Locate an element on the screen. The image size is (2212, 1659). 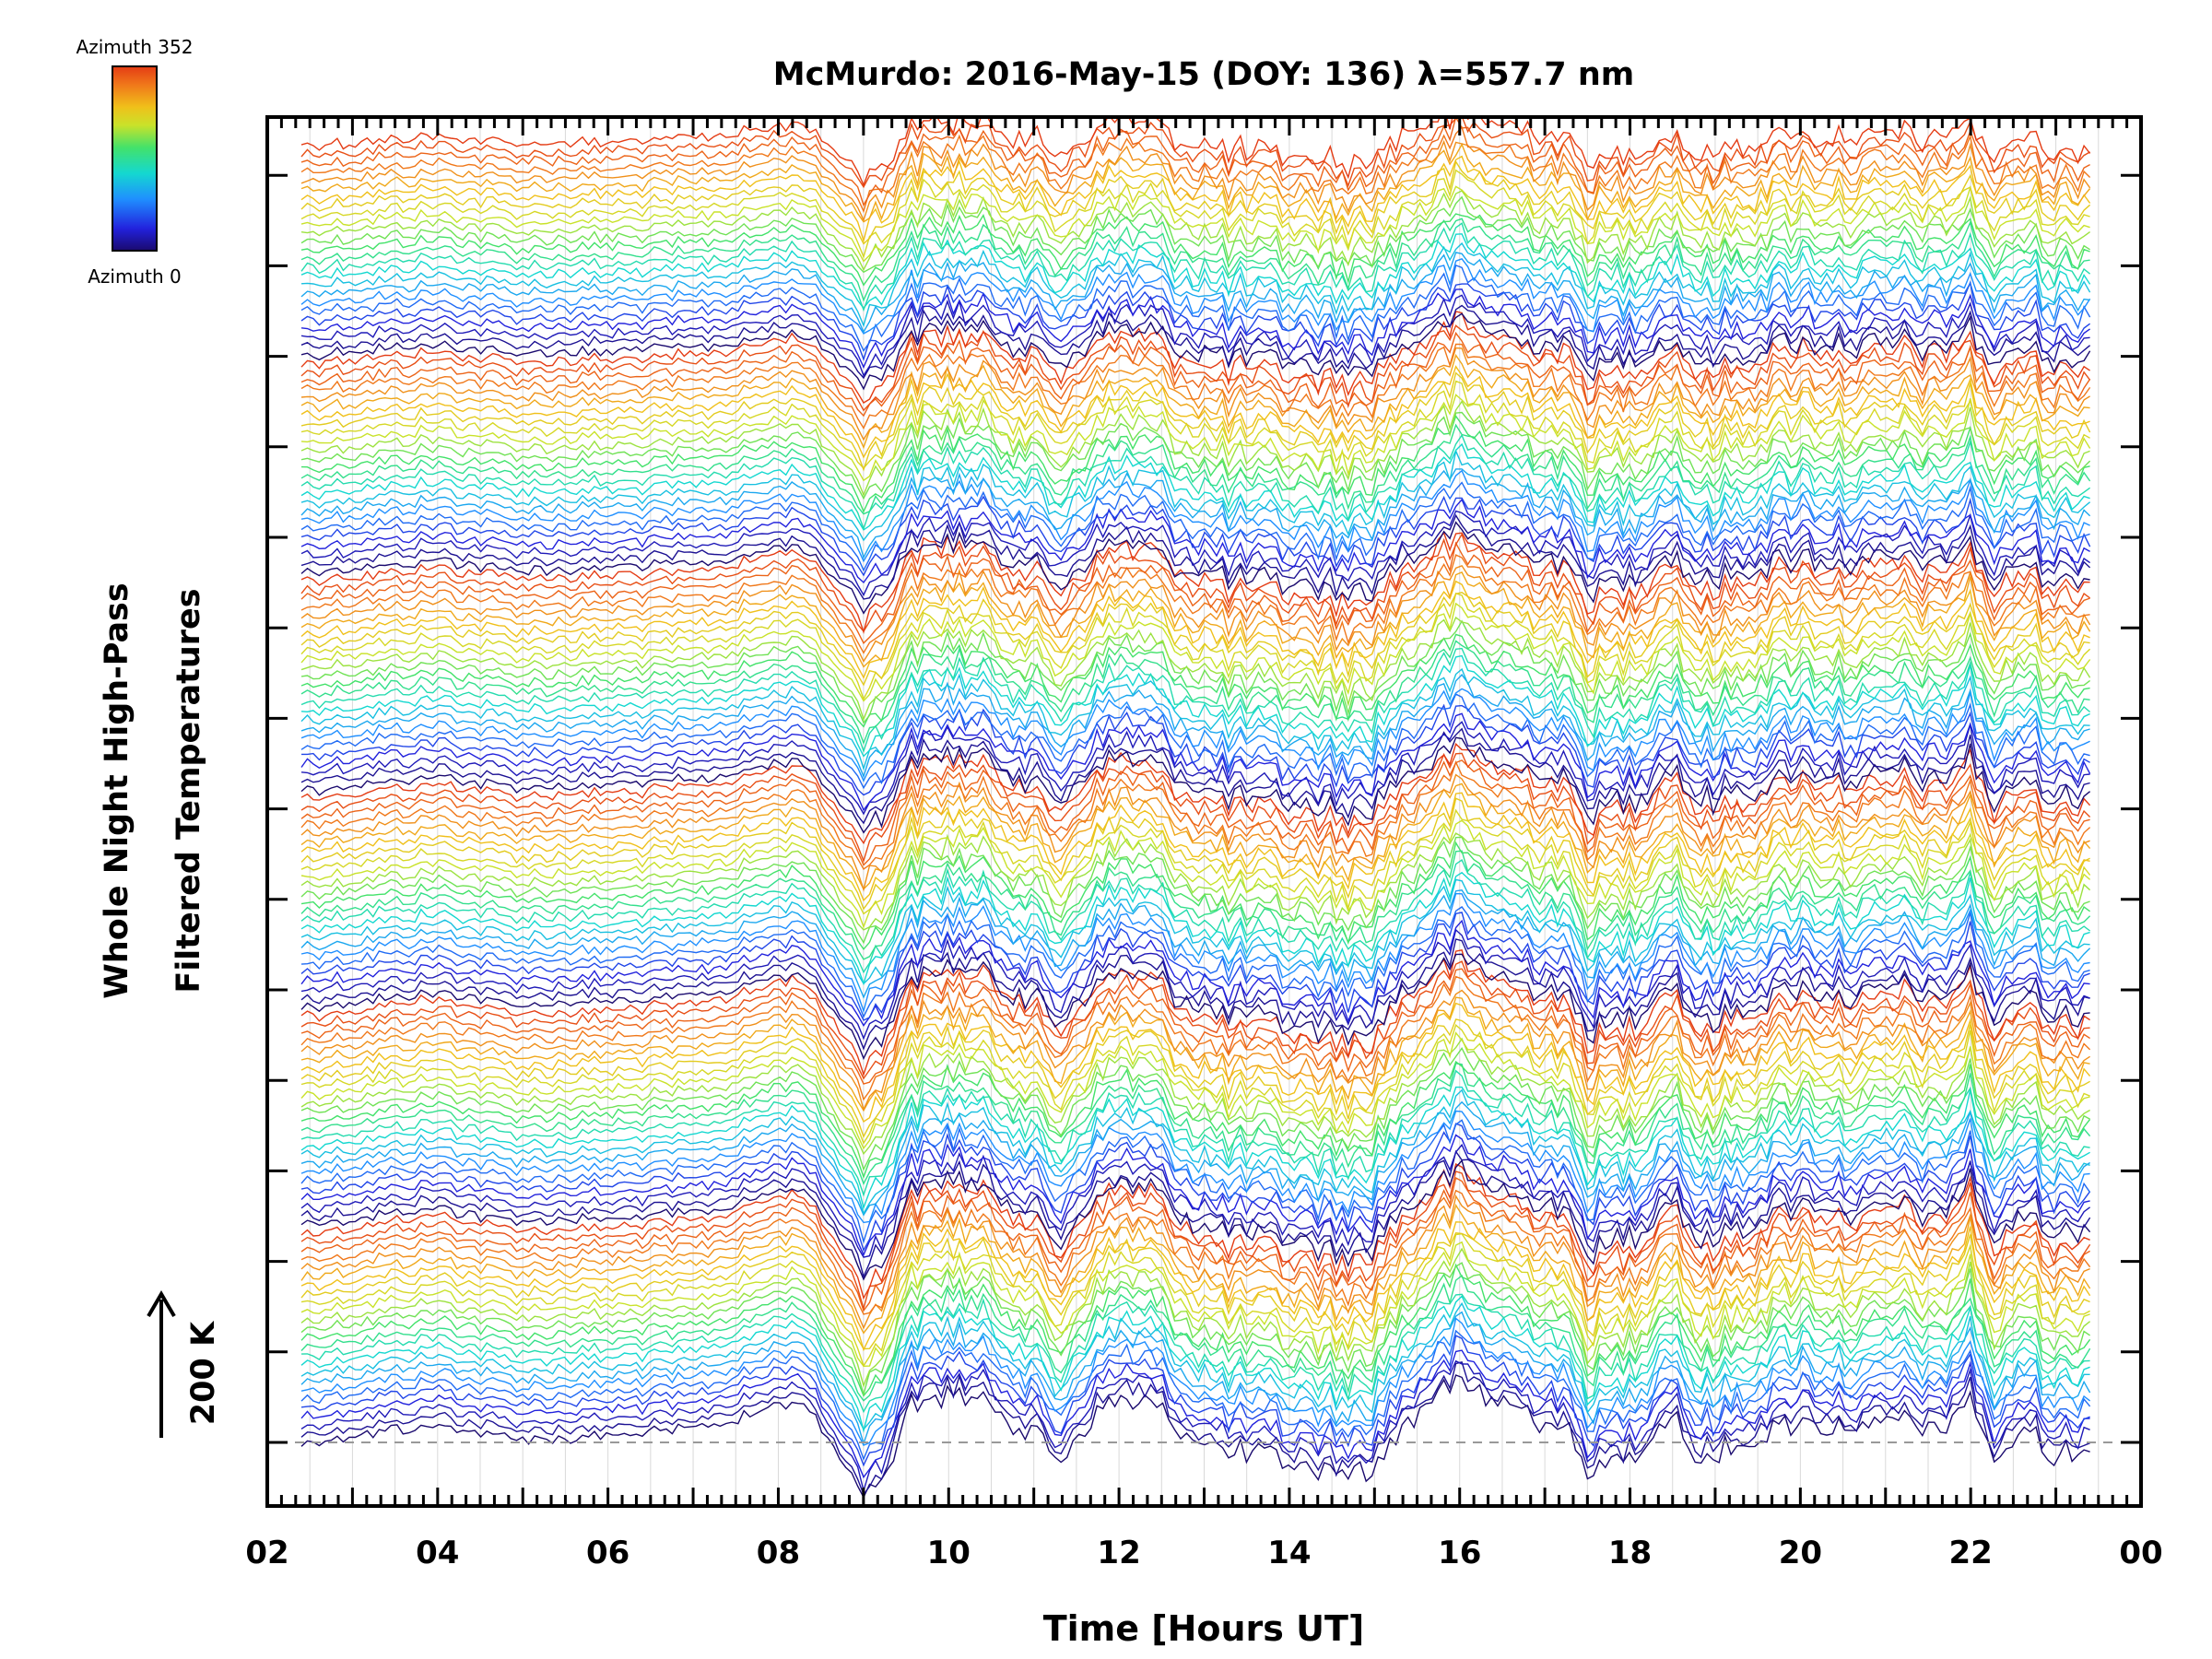
x-tick-label: 02 is located at coordinates (266, 1553).